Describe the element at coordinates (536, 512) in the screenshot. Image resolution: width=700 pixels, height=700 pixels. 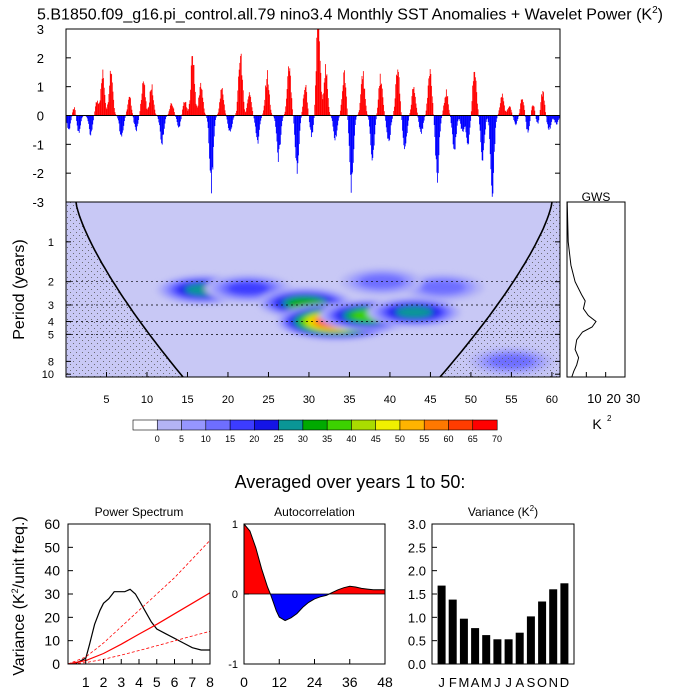
I see `variance-title-b: )` at that location.